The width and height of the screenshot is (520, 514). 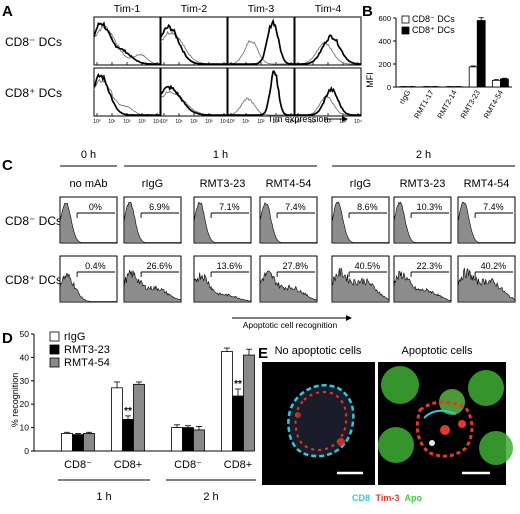 What do you see at coordinates (7, 338) in the screenshot?
I see `panel-label-d: D` at bounding box center [7, 338].